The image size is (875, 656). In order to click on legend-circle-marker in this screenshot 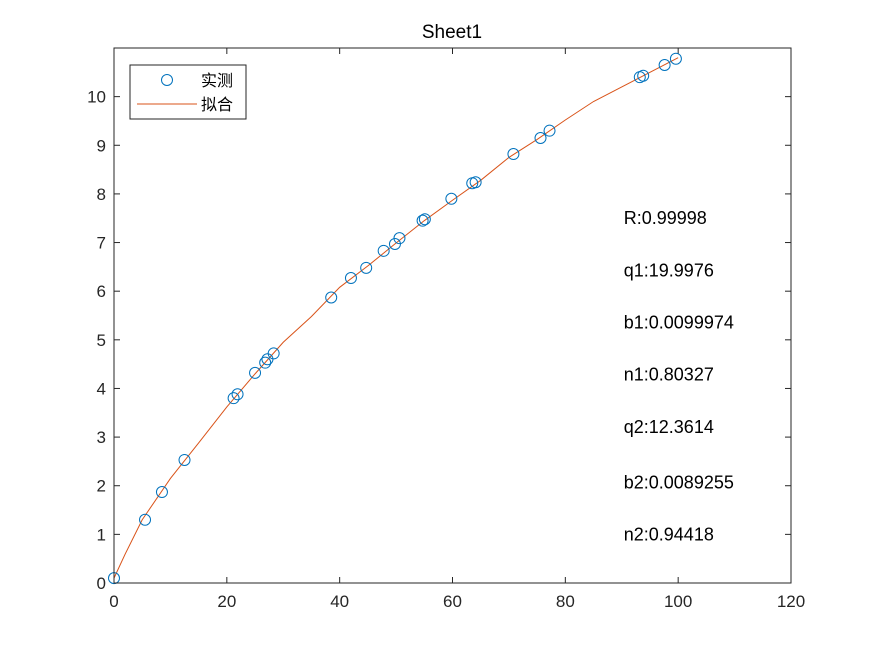, I will do `click(167, 80)`.